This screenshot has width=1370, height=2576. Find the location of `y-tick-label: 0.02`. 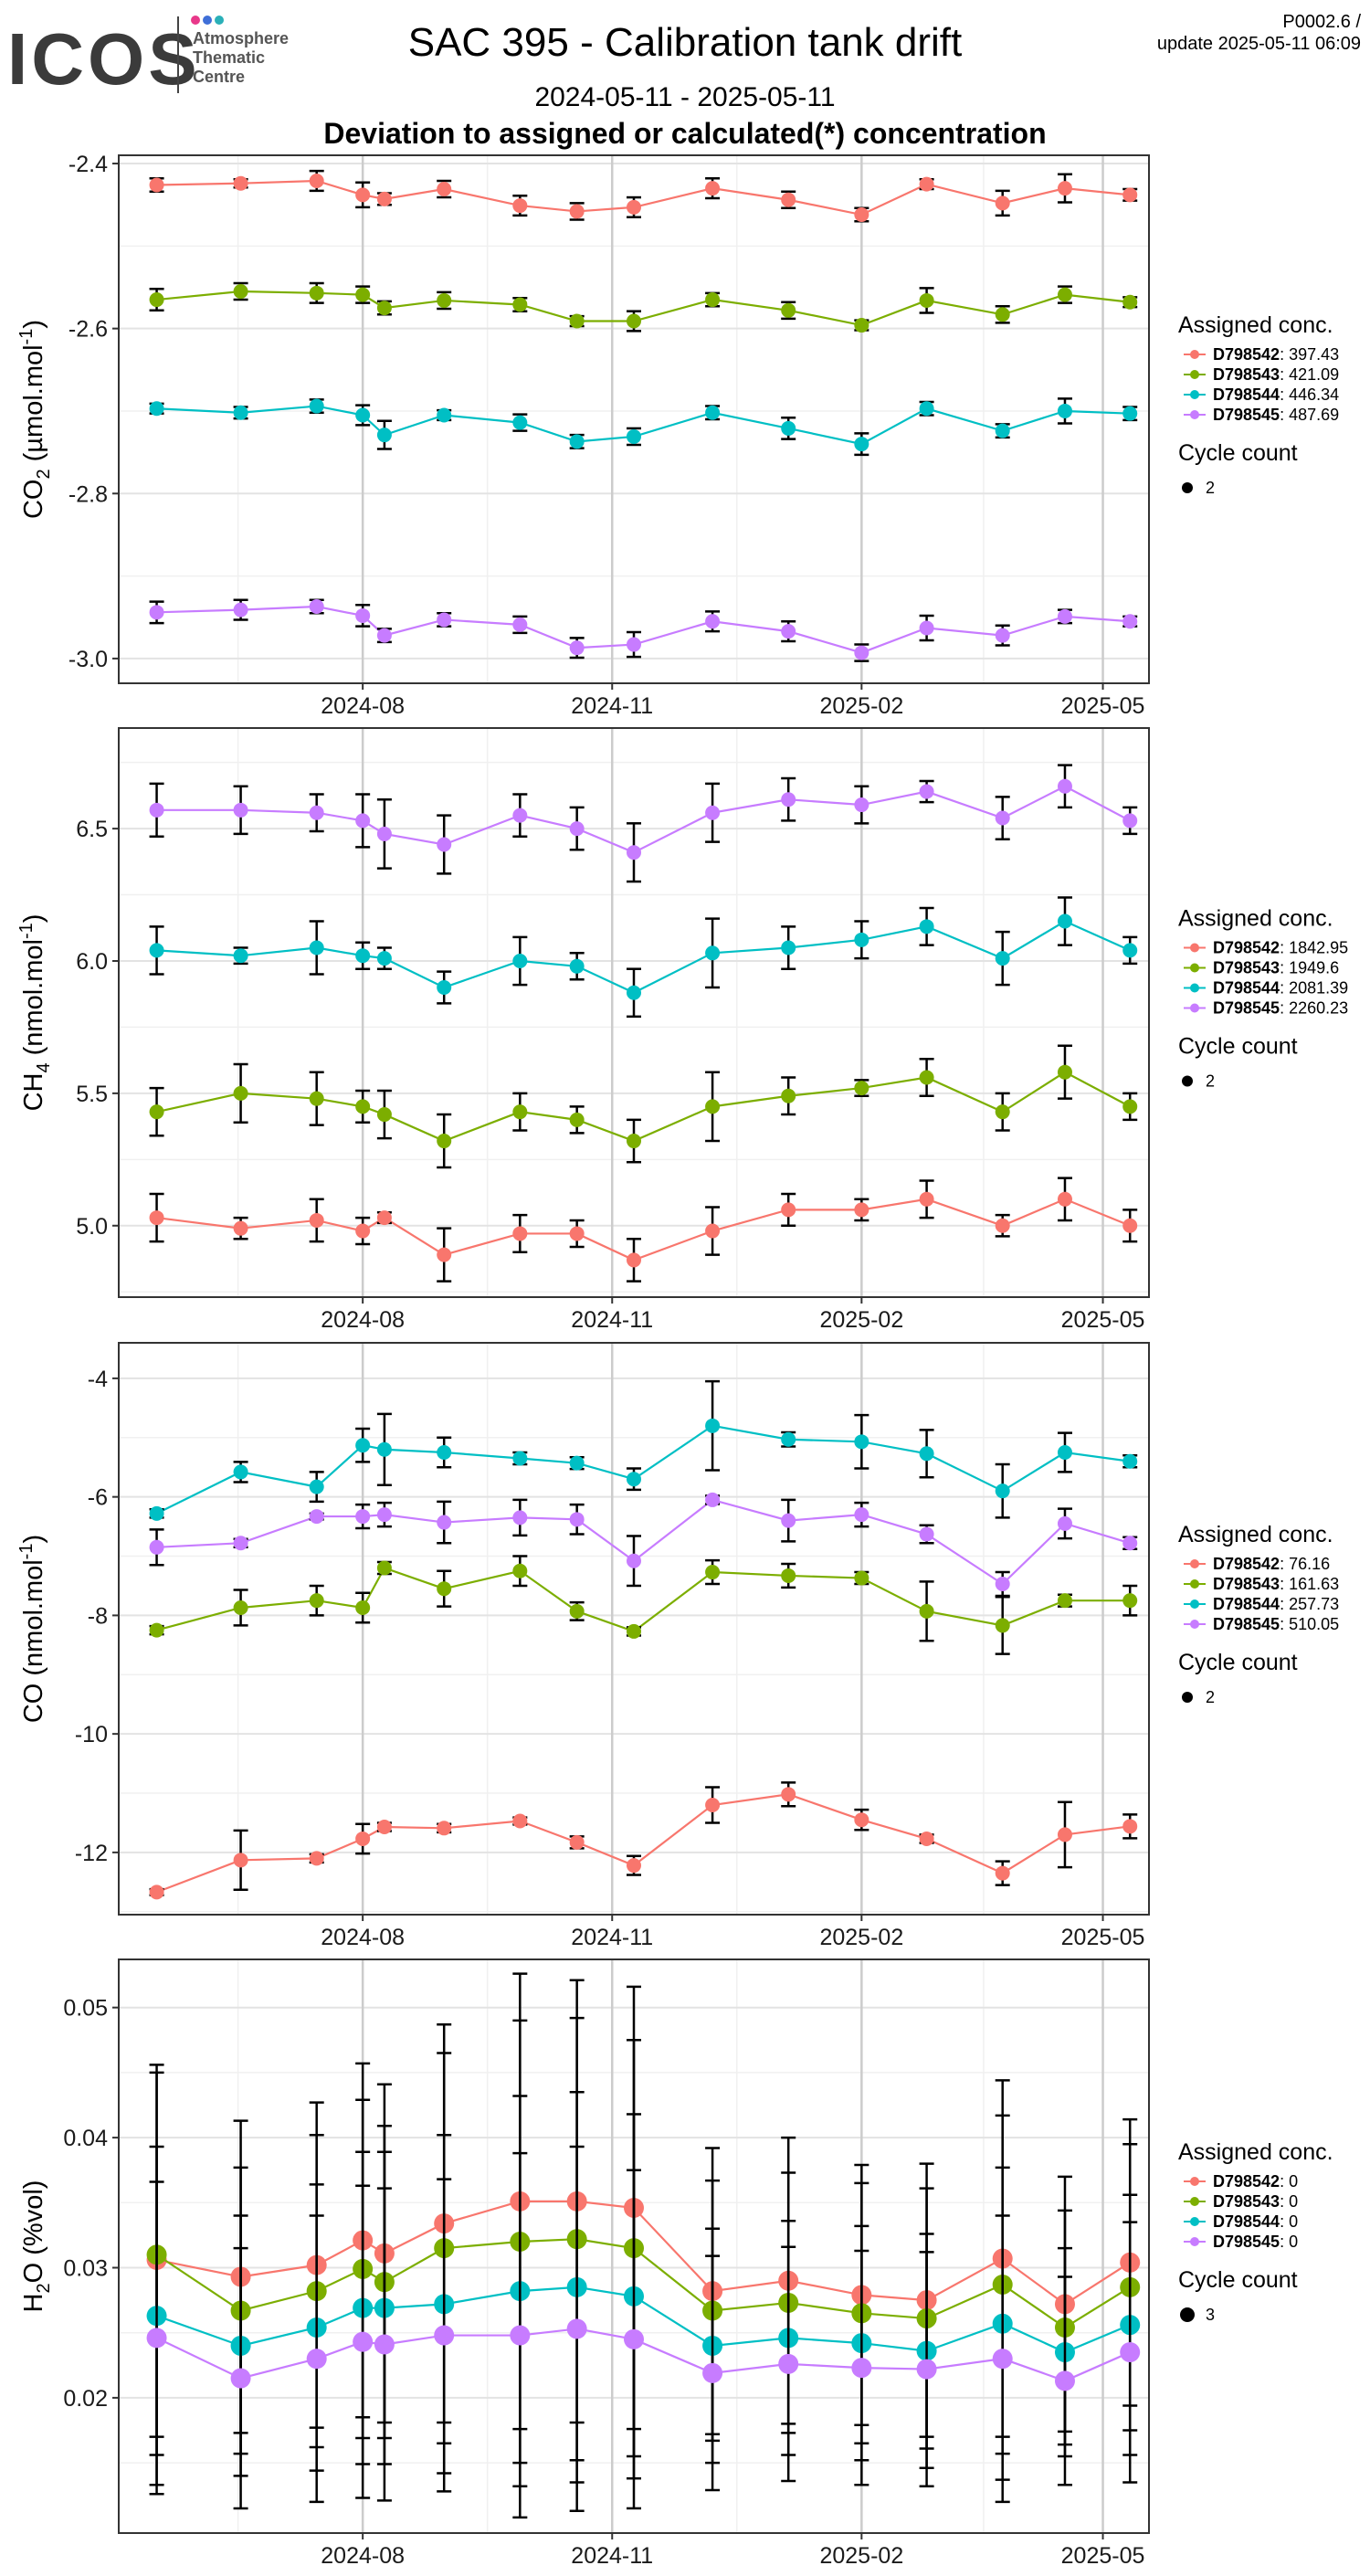

y-tick-label: 0.02 is located at coordinates (85, 2399).